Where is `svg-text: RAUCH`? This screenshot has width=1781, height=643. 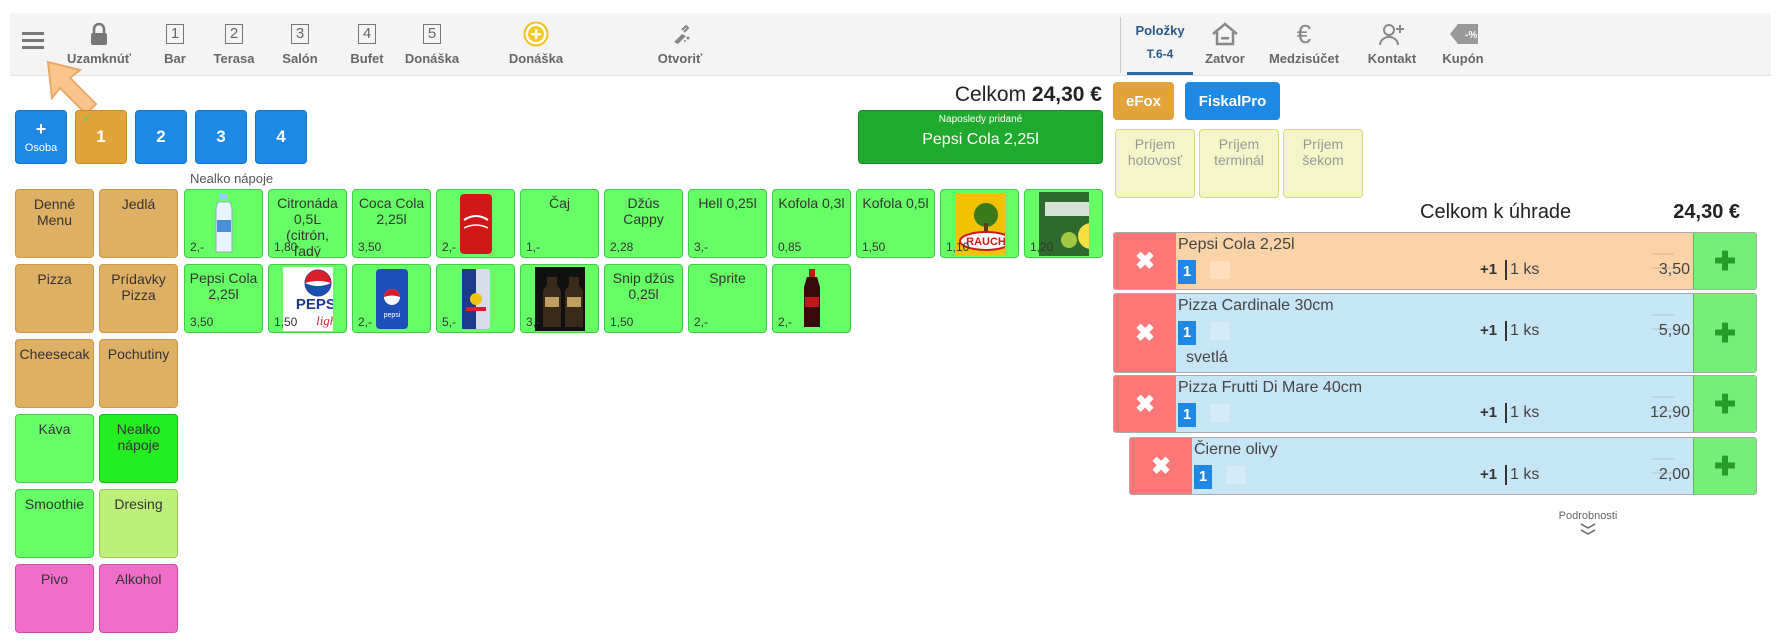 svg-text: RAUCH is located at coordinates (985, 242).